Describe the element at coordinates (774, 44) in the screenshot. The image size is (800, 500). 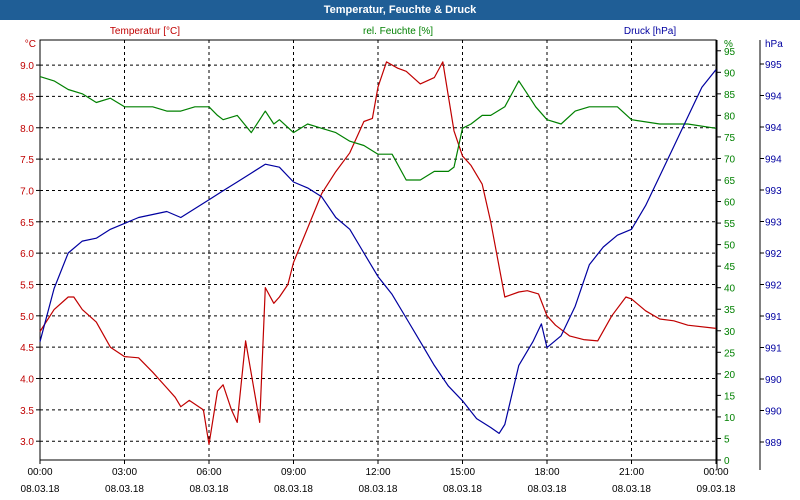
I see `pressure-unit-label: hPa` at that location.